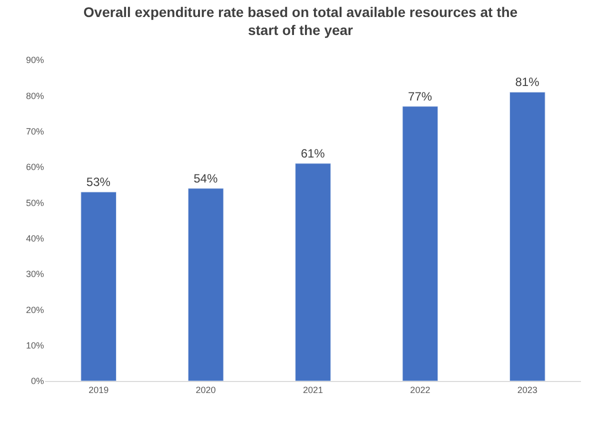 Image resolution: width=601 pixels, height=421 pixels. Describe the element at coordinates (313, 389) in the screenshot. I see `x-tick-label: 2021` at that location.